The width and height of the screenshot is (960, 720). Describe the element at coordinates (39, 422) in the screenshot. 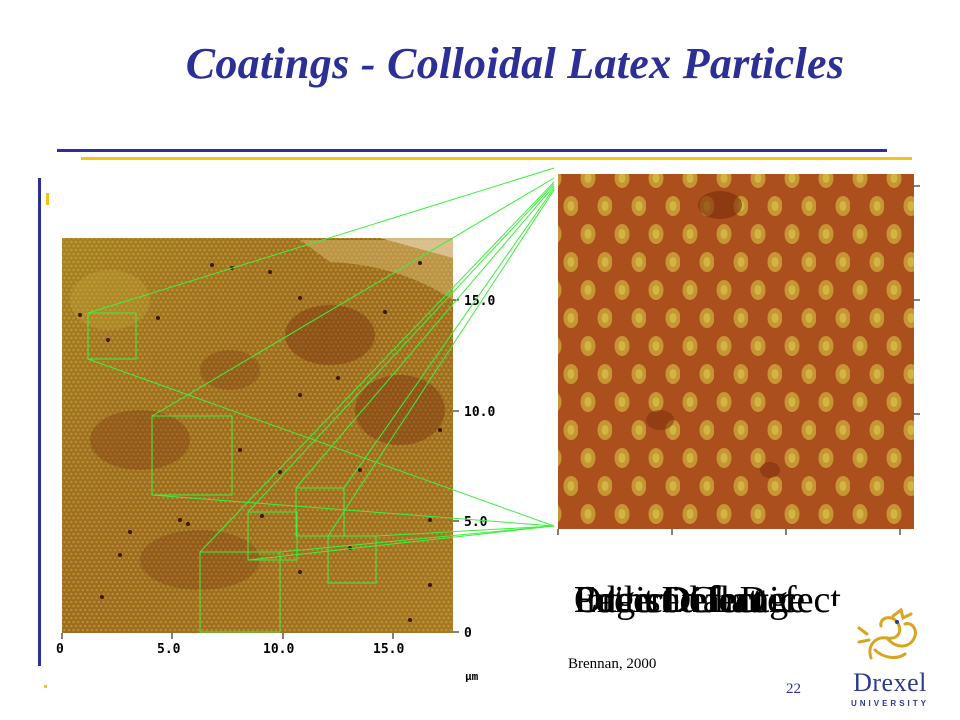

I see `left-accent-bar` at that location.